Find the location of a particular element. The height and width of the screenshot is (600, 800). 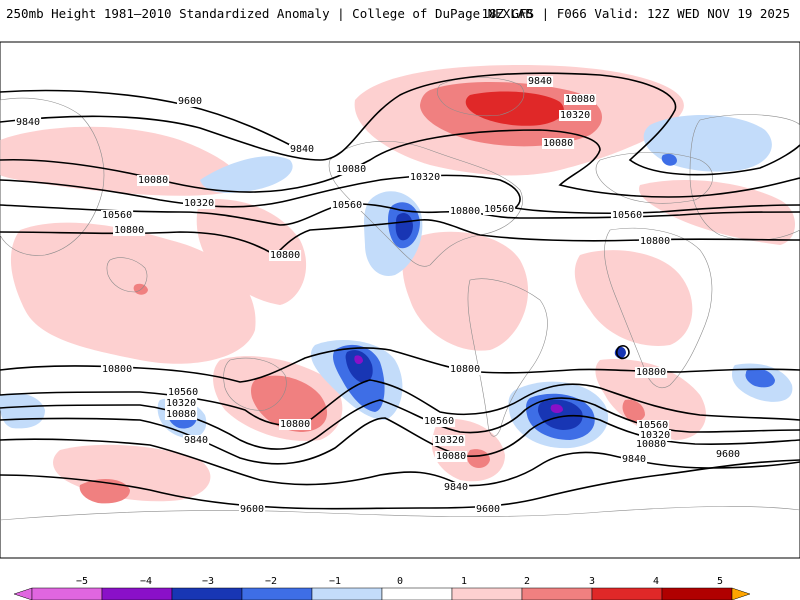

anomaly-pos2-sam is located at coordinates (478, 458).